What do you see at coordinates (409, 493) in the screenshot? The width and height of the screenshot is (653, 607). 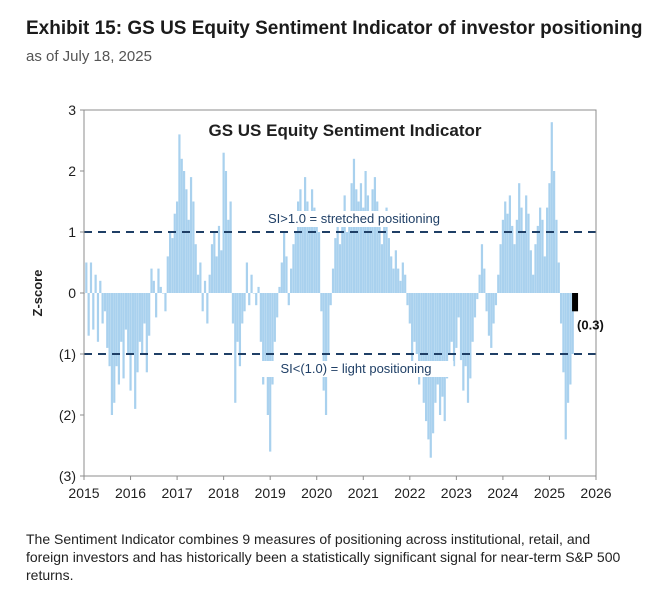 I see `x-tick-label: 2022` at bounding box center [409, 493].